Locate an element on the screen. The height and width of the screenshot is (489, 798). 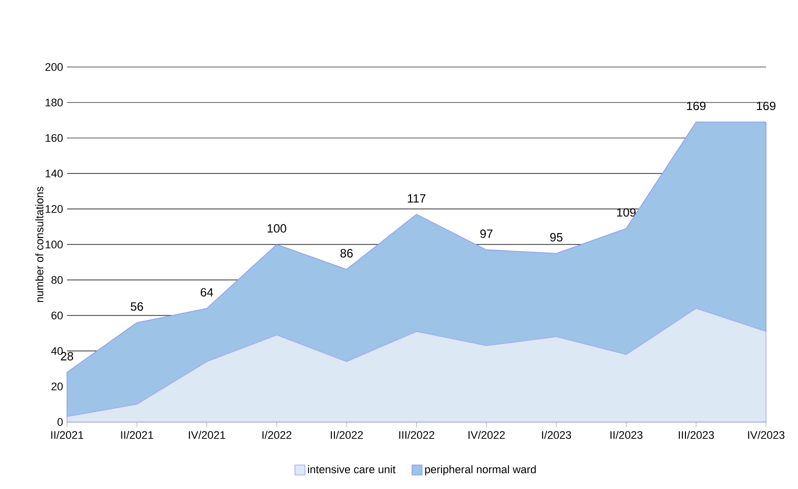
y-tick-label: 100 is located at coordinates (54, 244).